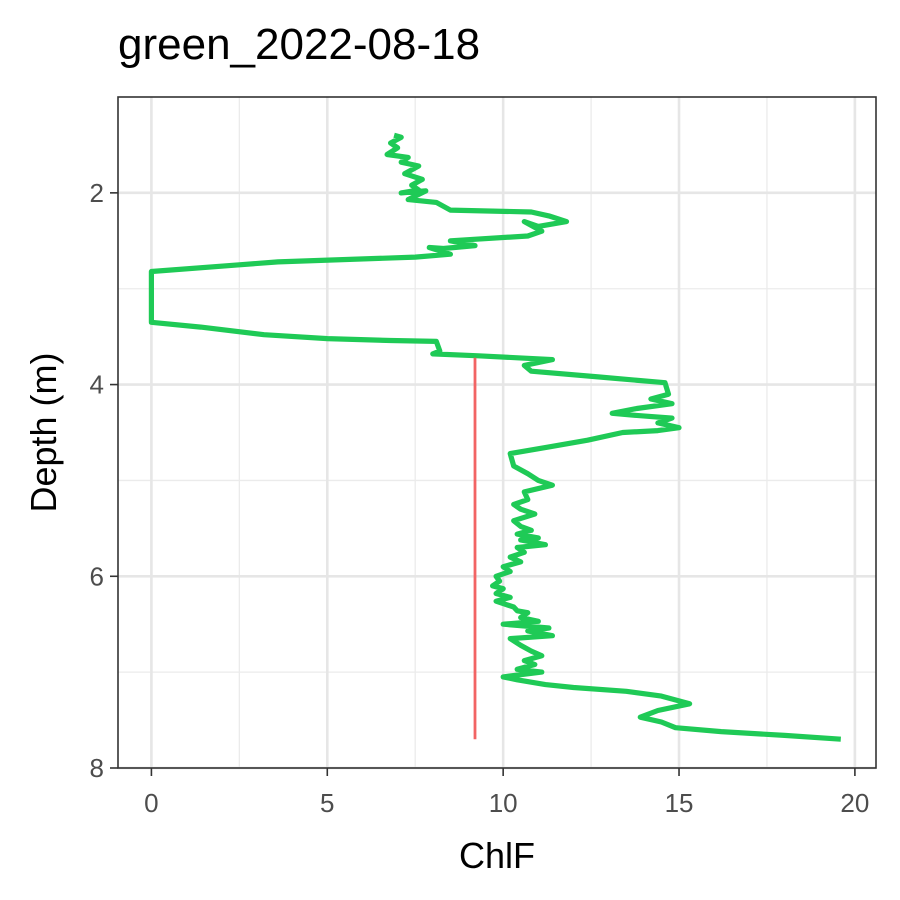 The width and height of the screenshot is (900, 900). I want to click on y-tick-label: 4, so click(97, 385).